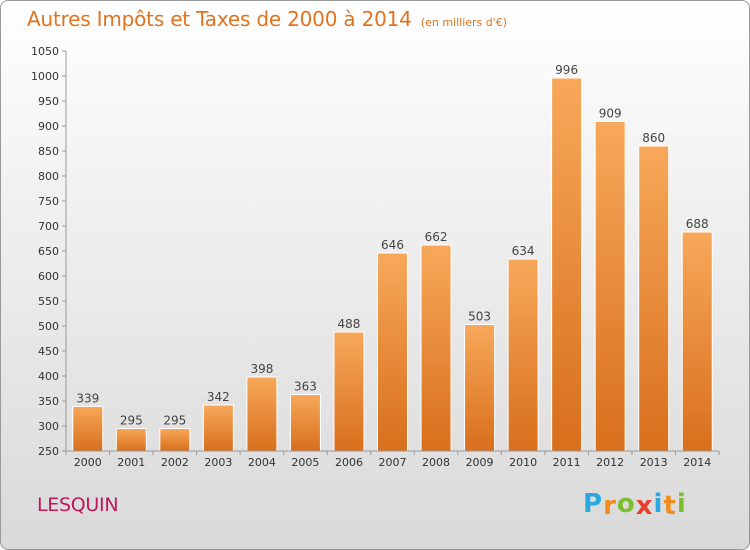  I want to click on x-tick-label-2005: 2005, so click(305, 462).